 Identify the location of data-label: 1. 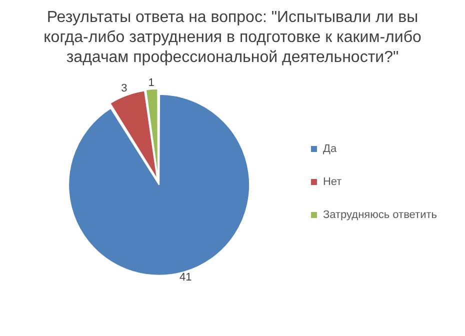
(151, 82).